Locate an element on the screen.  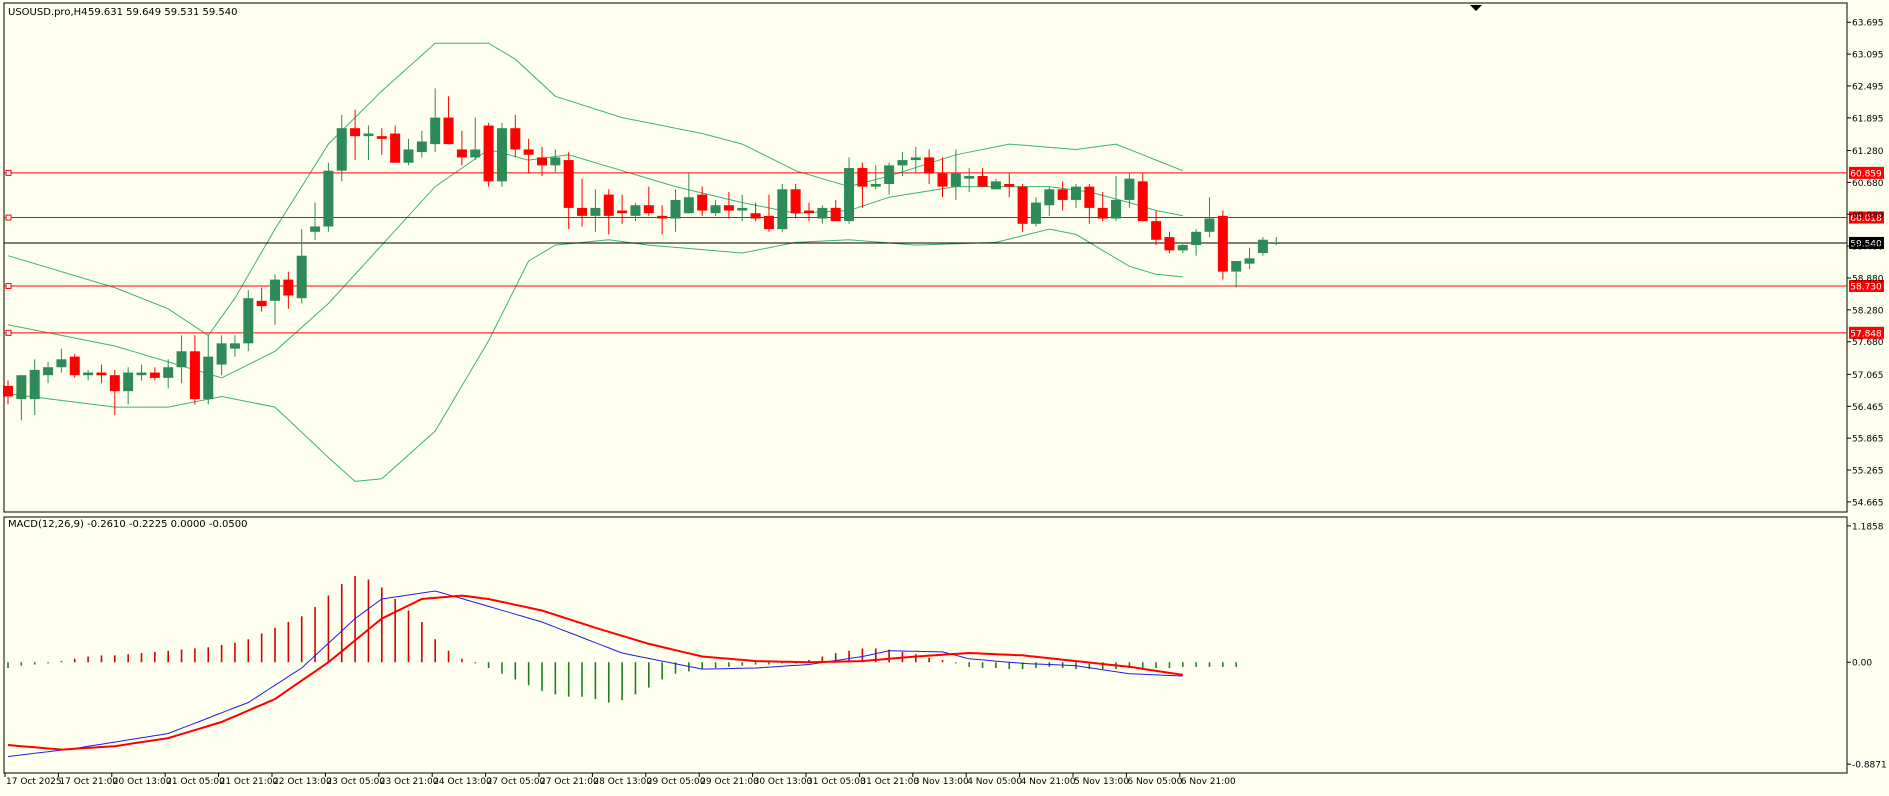
macd-tick-label: 0.00 is located at coordinates (1862, 664).